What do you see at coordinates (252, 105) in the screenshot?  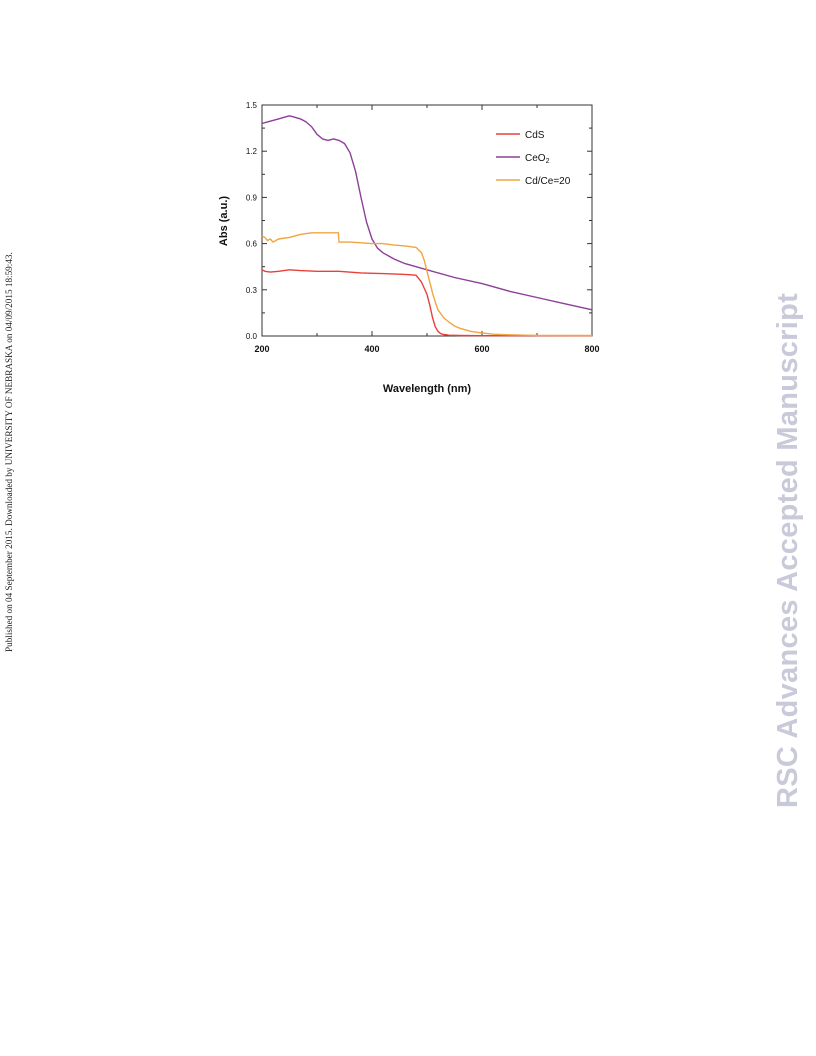 I see `y-tick-label: 1.5` at bounding box center [252, 105].